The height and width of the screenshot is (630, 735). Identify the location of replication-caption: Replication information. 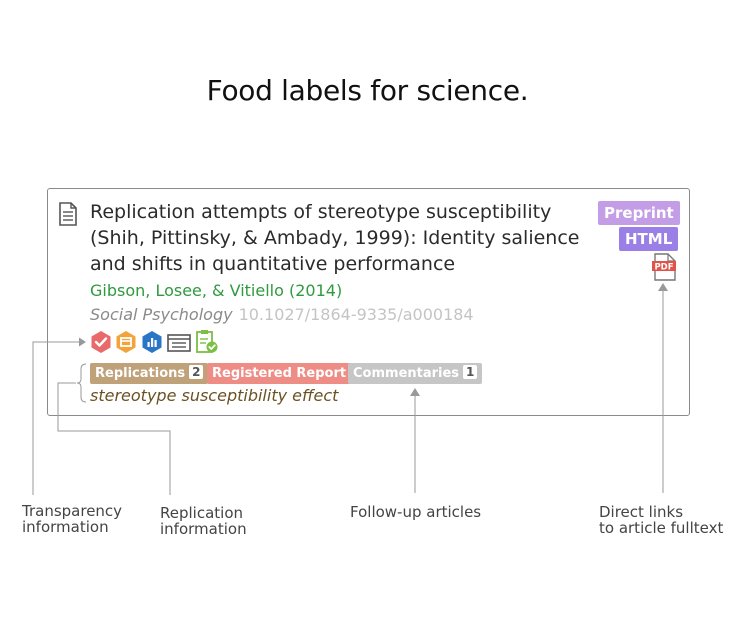
(203, 521).